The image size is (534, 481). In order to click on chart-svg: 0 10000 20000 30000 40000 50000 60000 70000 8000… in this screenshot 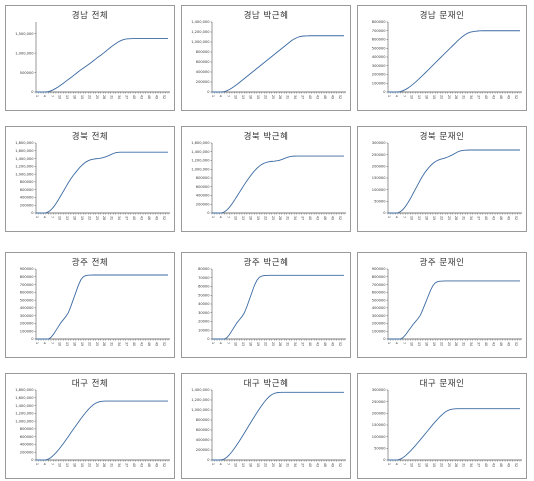, I will do `click(272, 306)`.